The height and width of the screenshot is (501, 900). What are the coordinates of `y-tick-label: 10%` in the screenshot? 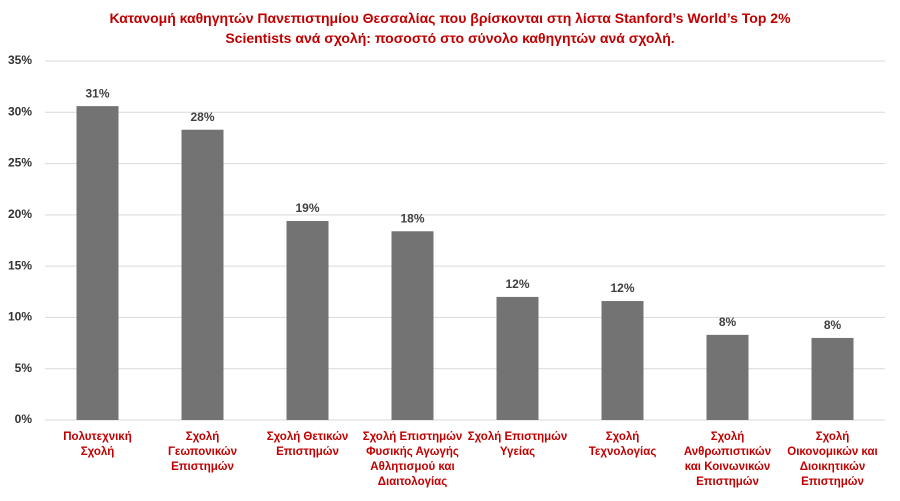 It's located at (20, 317).